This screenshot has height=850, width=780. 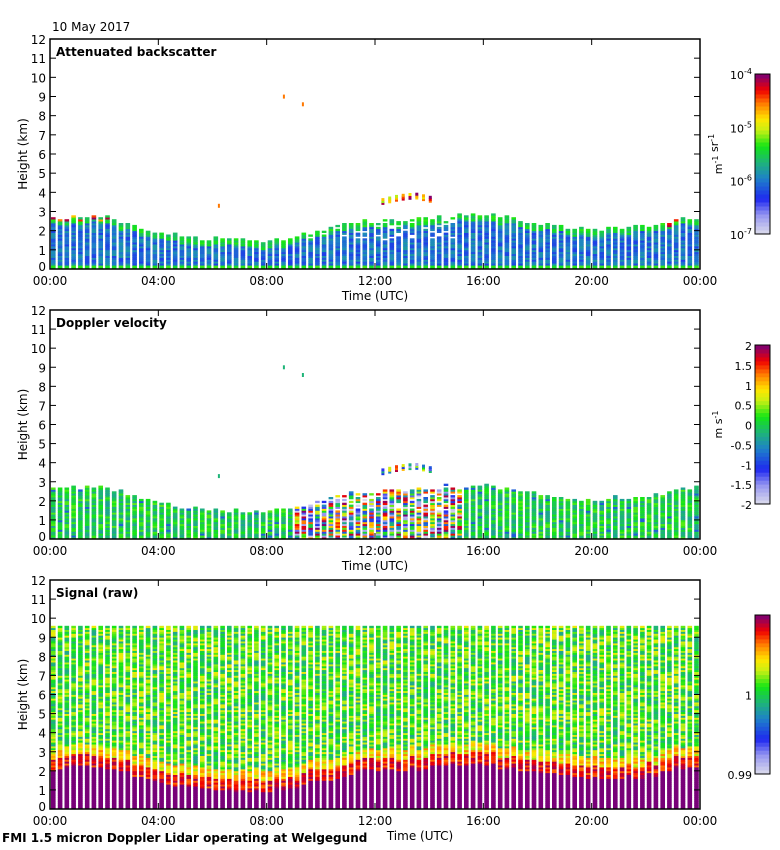 What do you see at coordinates (739, 154) in the screenshot?
I see `colorbar: 10-710-610-510-4m-1 sr-1` at bounding box center [739, 154].